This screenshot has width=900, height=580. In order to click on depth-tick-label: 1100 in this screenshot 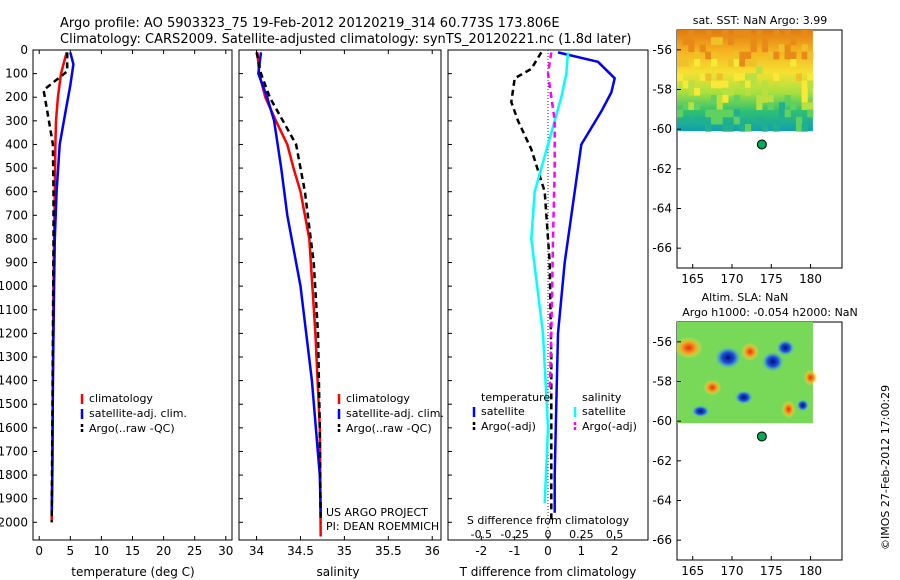, I will do `click(14, 310)`.